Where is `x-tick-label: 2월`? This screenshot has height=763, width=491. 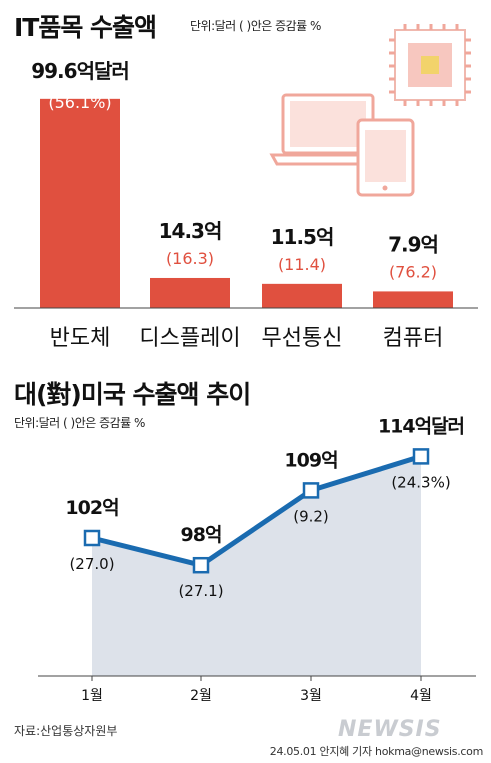 x-tick-label: 2월 is located at coordinates (201, 696).